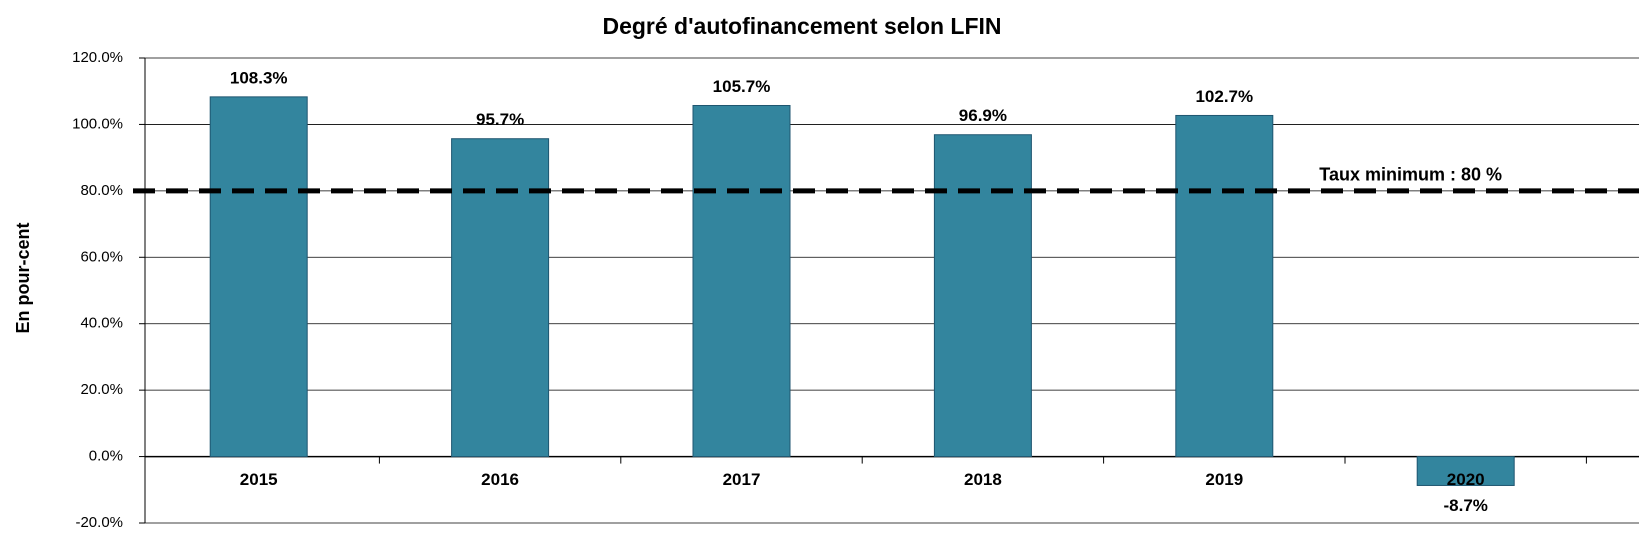 Image resolution: width=1639 pixels, height=560 pixels. I want to click on value-label: 102.7%, so click(1224, 96).